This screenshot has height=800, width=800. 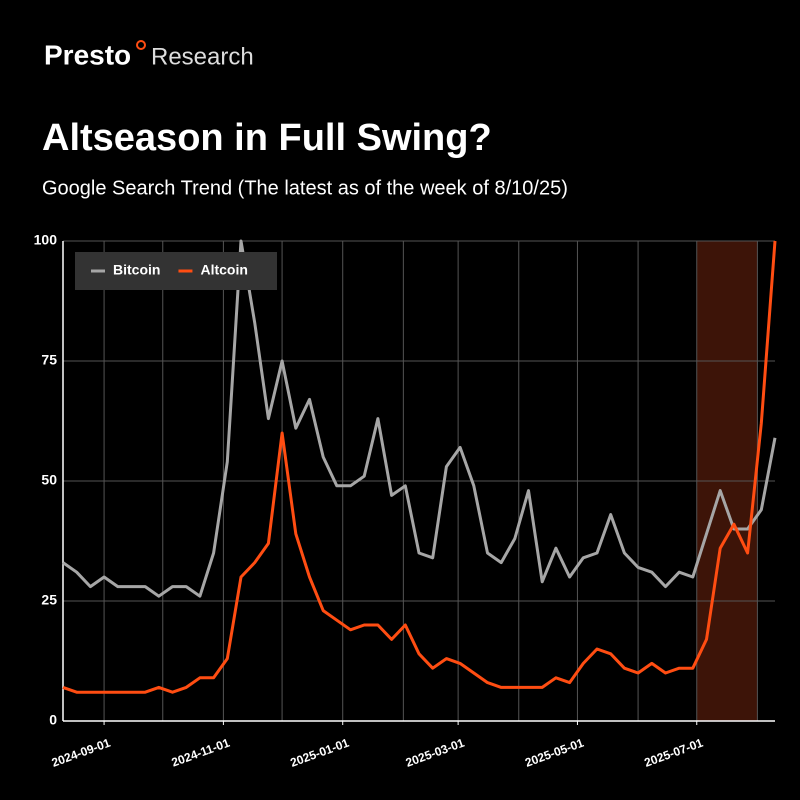 What do you see at coordinates (267, 138) in the screenshot?
I see `chart-title: Altseason in Full Swing?` at bounding box center [267, 138].